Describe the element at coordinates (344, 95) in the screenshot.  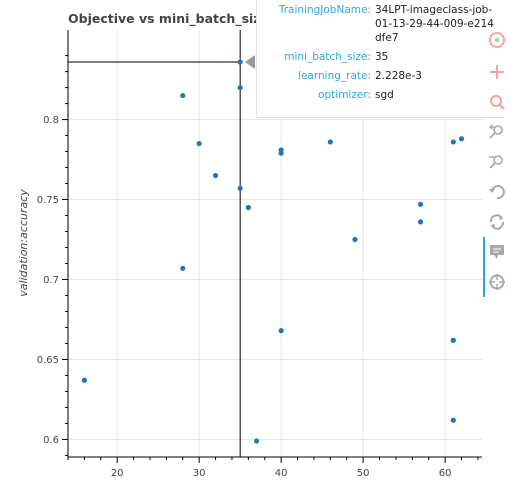
I see `tooltip-key: optimizer:` at that location.